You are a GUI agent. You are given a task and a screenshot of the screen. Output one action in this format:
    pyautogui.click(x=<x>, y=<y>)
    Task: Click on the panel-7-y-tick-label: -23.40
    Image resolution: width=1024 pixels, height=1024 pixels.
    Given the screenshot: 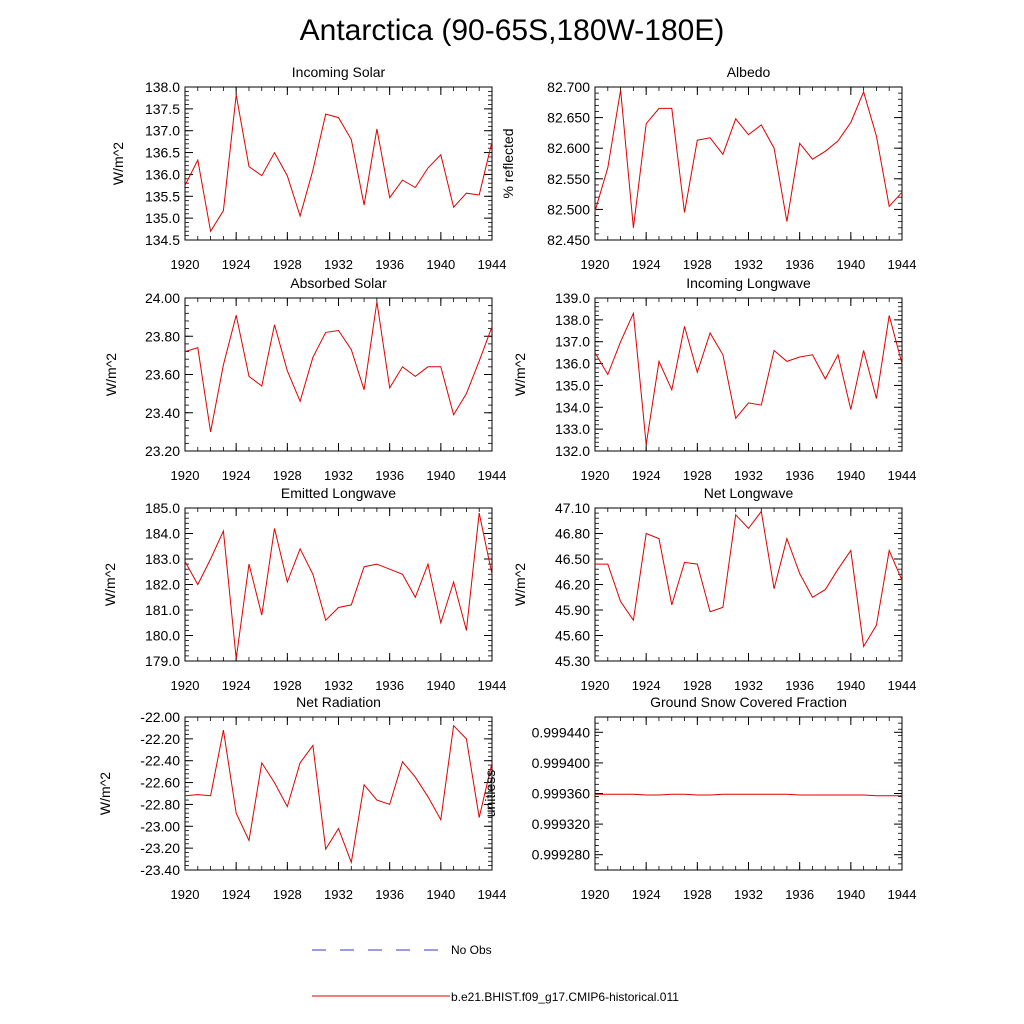 What is the action you would take?
    pyautogui.click(x=160, y=870)
    